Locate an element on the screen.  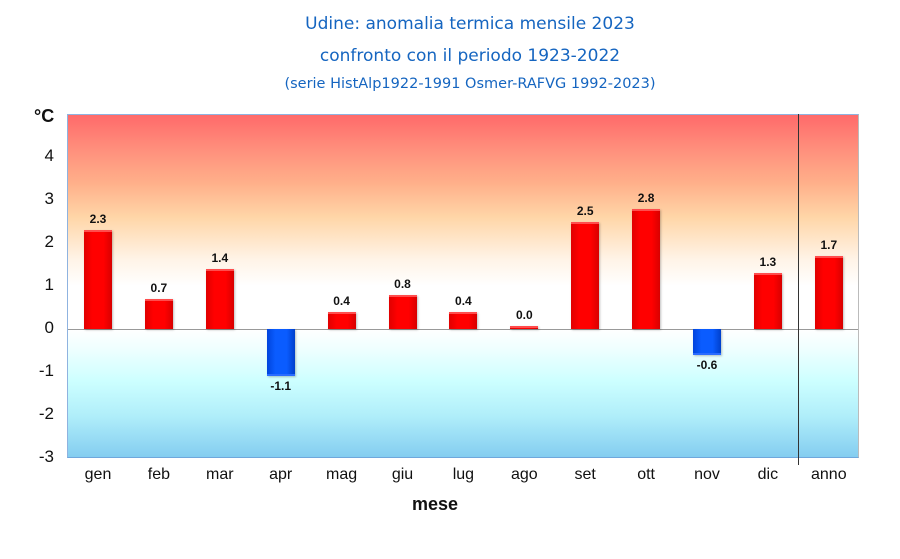
bar-giu is located at coordinates (402, 311).